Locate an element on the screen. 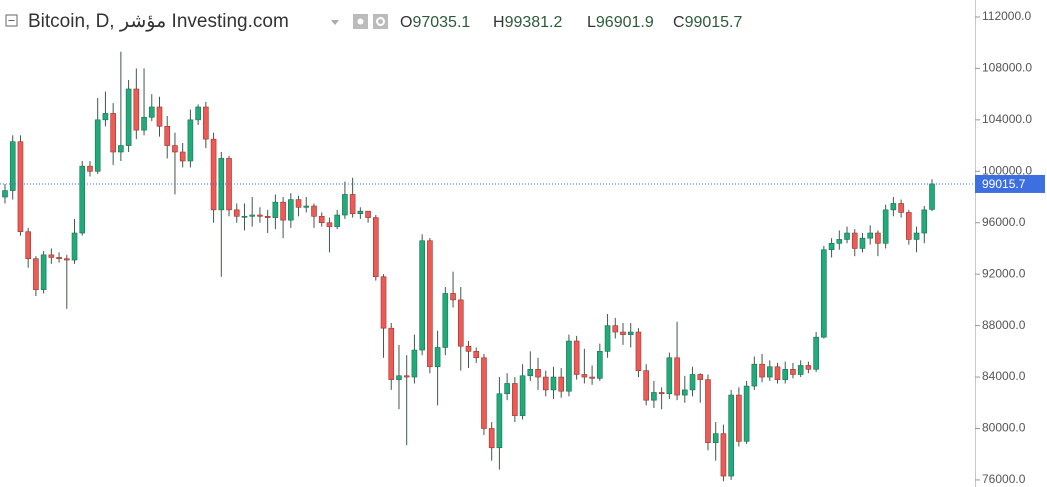 This screenshot has height=487, width=1047. settings-icon is located at coordinates (380, 21).